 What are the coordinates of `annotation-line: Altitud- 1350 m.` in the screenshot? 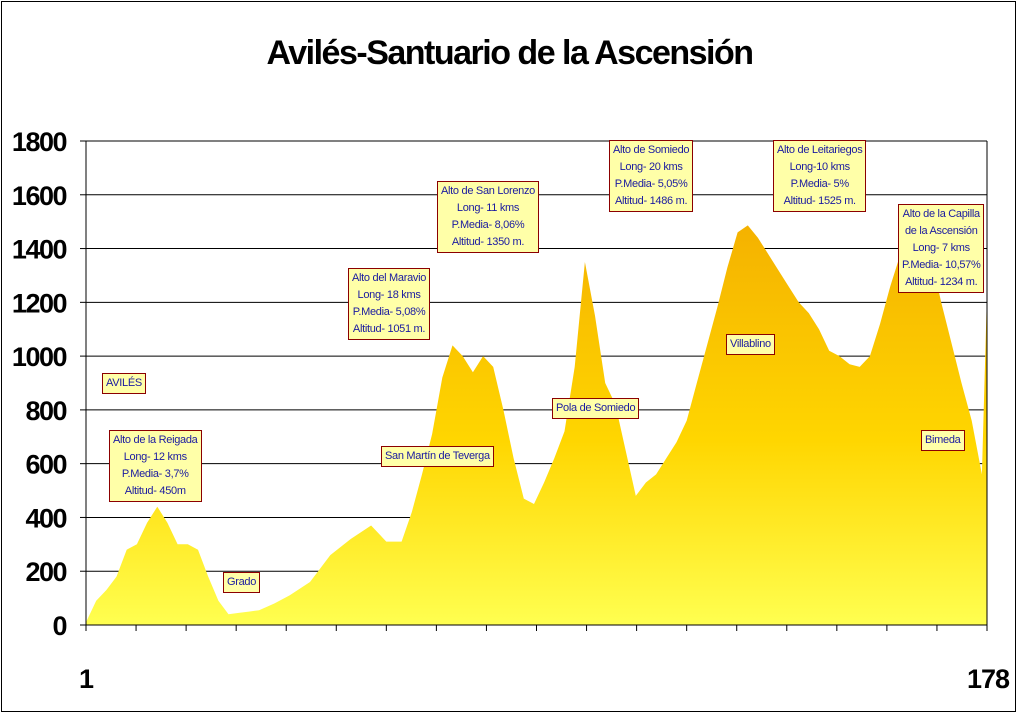 It's located at (488, 242).